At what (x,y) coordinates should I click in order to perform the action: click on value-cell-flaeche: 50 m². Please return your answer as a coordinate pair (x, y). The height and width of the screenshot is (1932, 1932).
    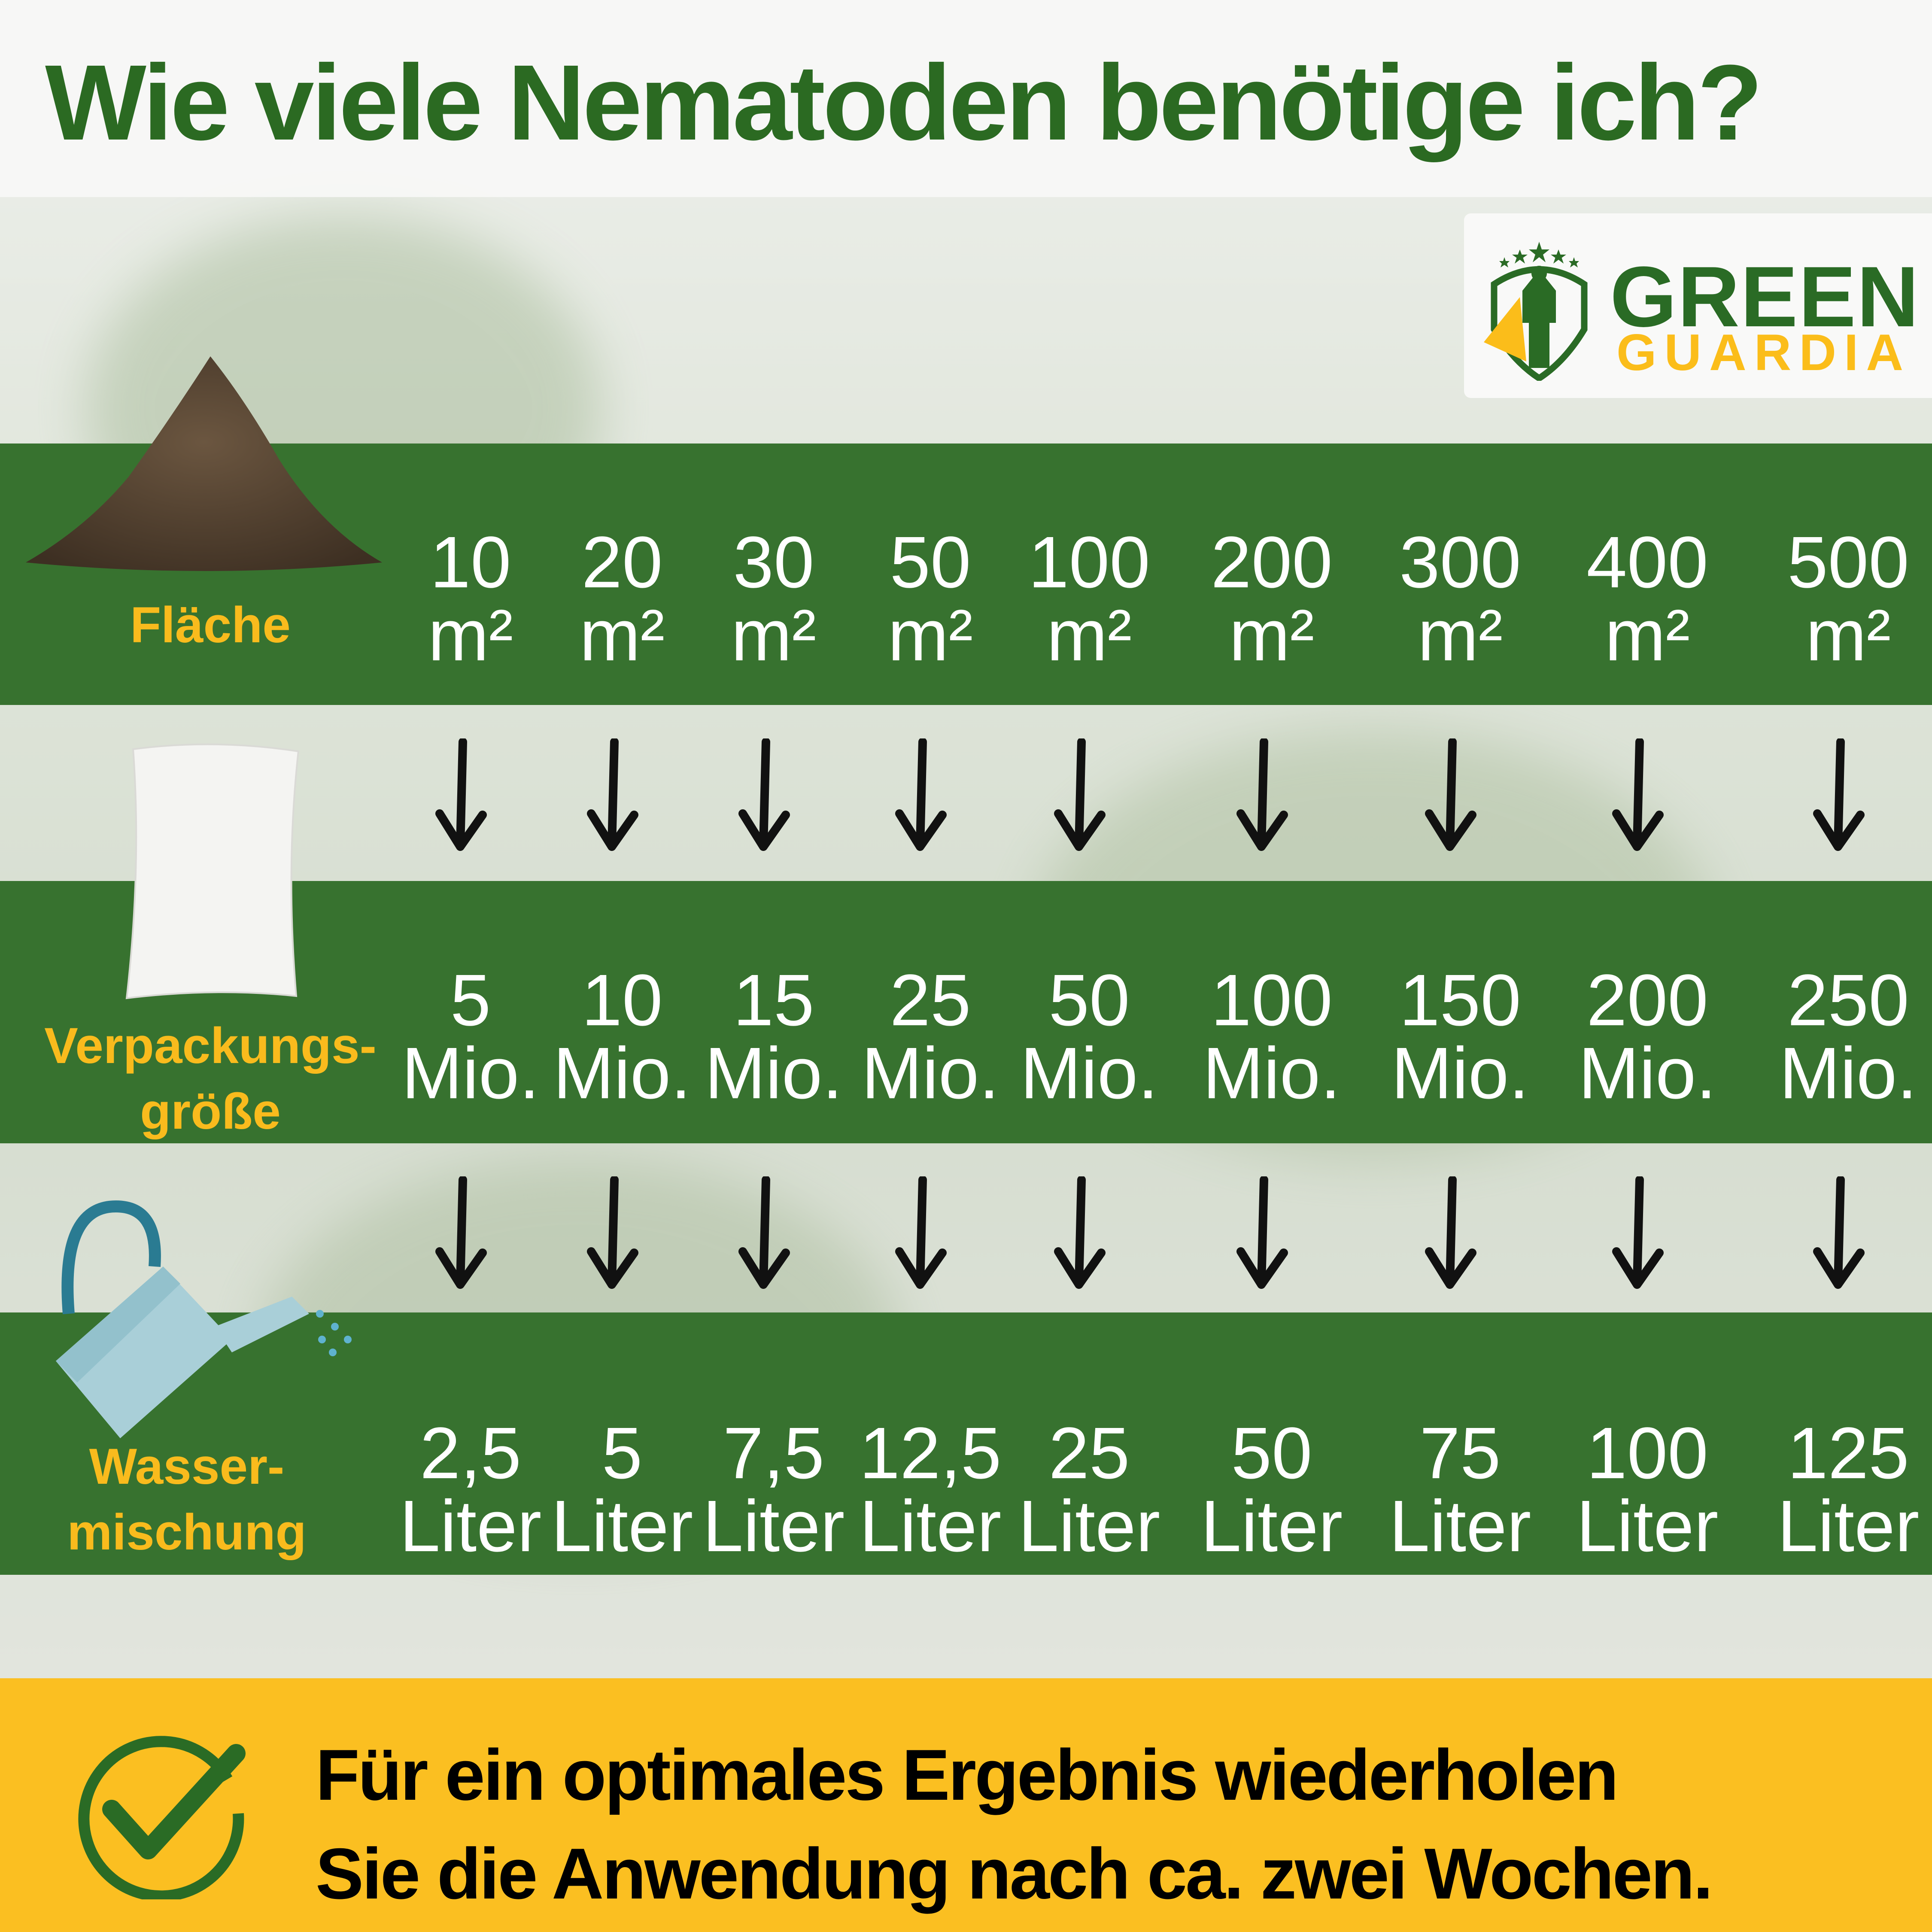
    Looking at the image, I should click on (930, 599).